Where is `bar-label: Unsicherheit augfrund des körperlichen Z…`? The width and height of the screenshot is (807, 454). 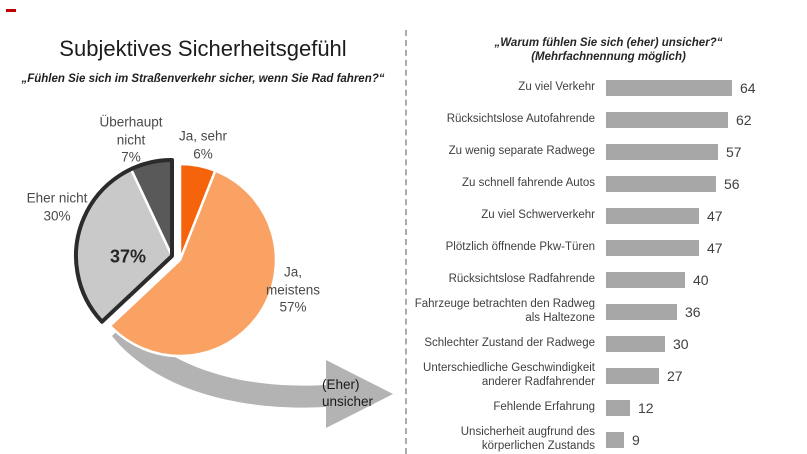
bar-label: Unsicherheit augfrund des körperlichen Z… is located at coordinates (527, 439).